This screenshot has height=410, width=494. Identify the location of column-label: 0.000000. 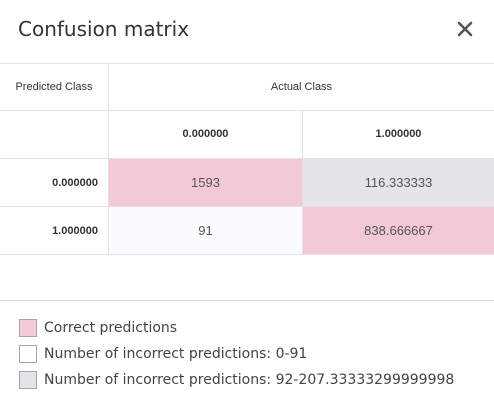
(205, 134).